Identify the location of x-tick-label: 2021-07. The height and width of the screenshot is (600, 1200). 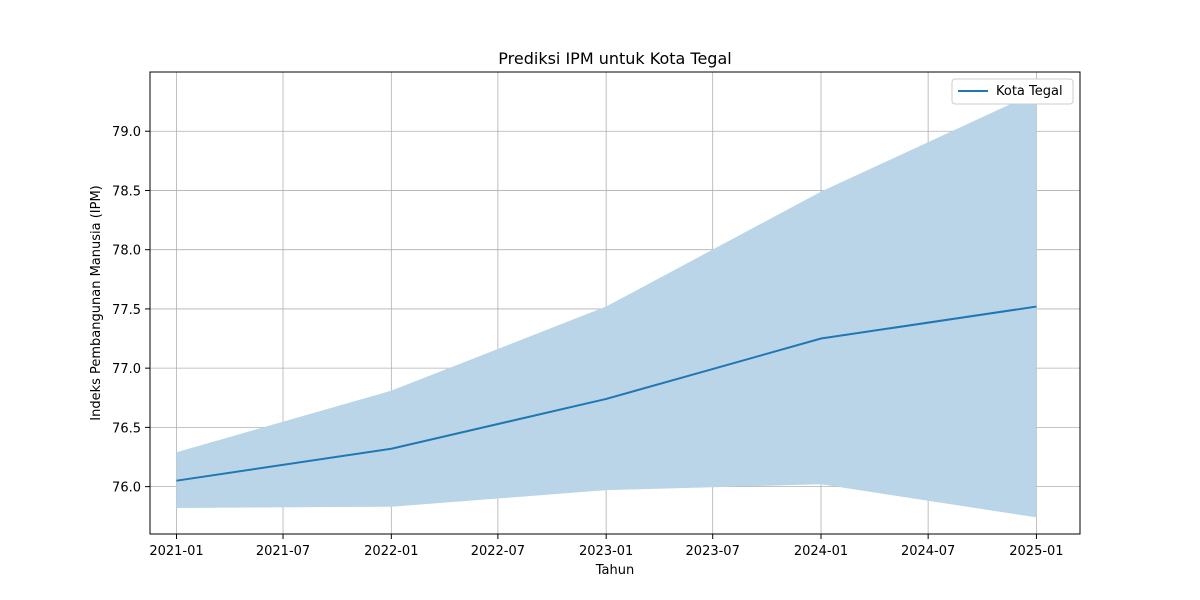
(283, 551).